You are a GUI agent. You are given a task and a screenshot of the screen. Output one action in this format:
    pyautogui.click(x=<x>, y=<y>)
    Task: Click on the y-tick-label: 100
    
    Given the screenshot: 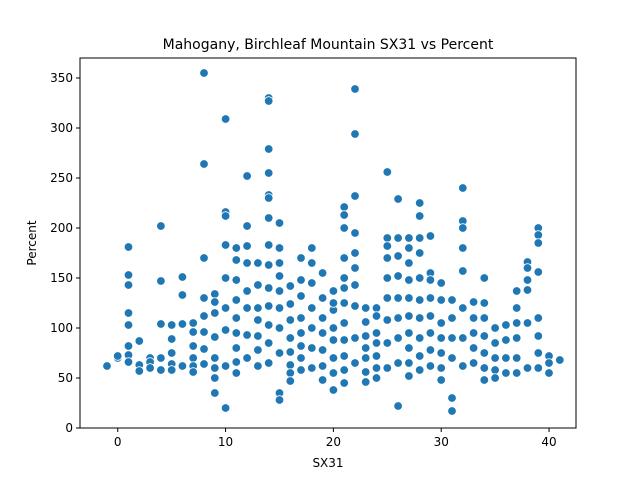 What is the action you would take?
    pyautogui.click(x=61, y=328)
    